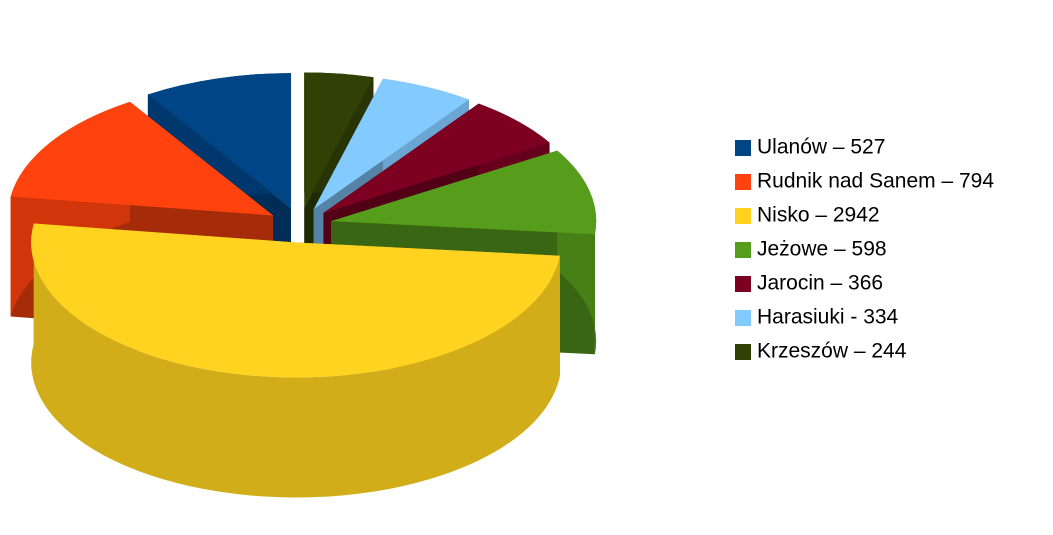 Image resolution: width=1053 pixels, height=535 pixels. Describe the element at coordinates (875, 181) in the screenshot. I see `legend-label: Rudnik nad Sanem – 794` at that location.